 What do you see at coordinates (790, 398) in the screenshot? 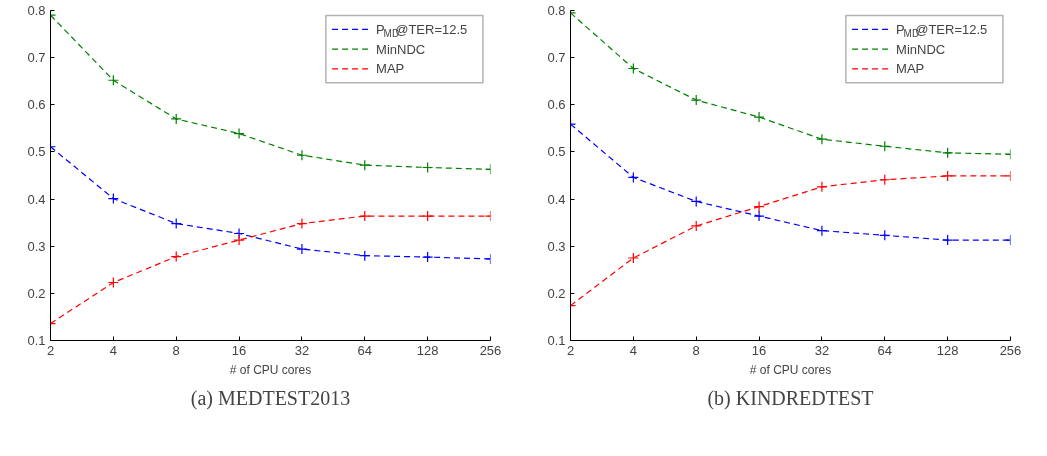
I see `text: (b) KINDREDTEST` at bounding box center [790, 398].